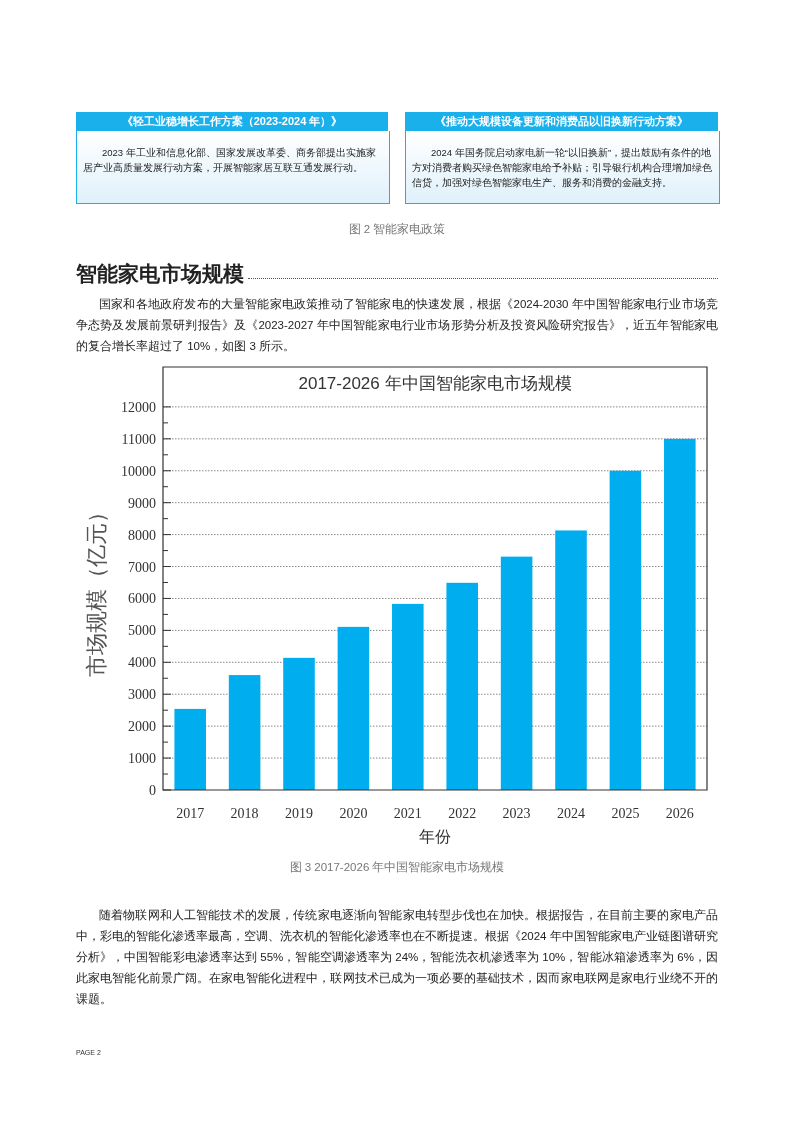  I want to click on text: 《轻工业稳增长工作方案（2023-2024 年）》, so click(232, 121).